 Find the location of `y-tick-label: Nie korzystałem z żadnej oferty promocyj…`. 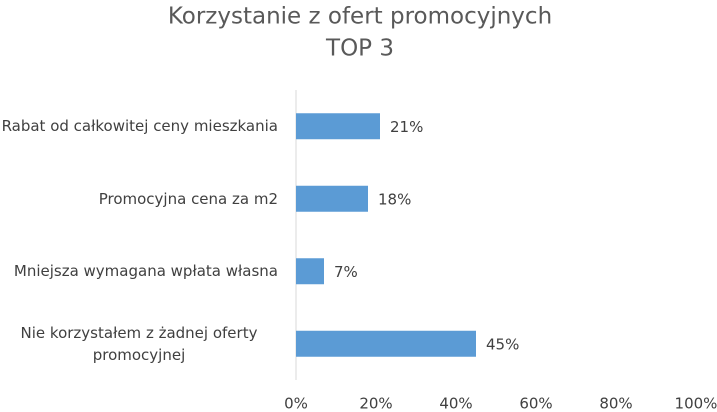

y-tick-label: Nie korzystałem z żadnej oferty promocyj… is located at coordinates (139, 343).